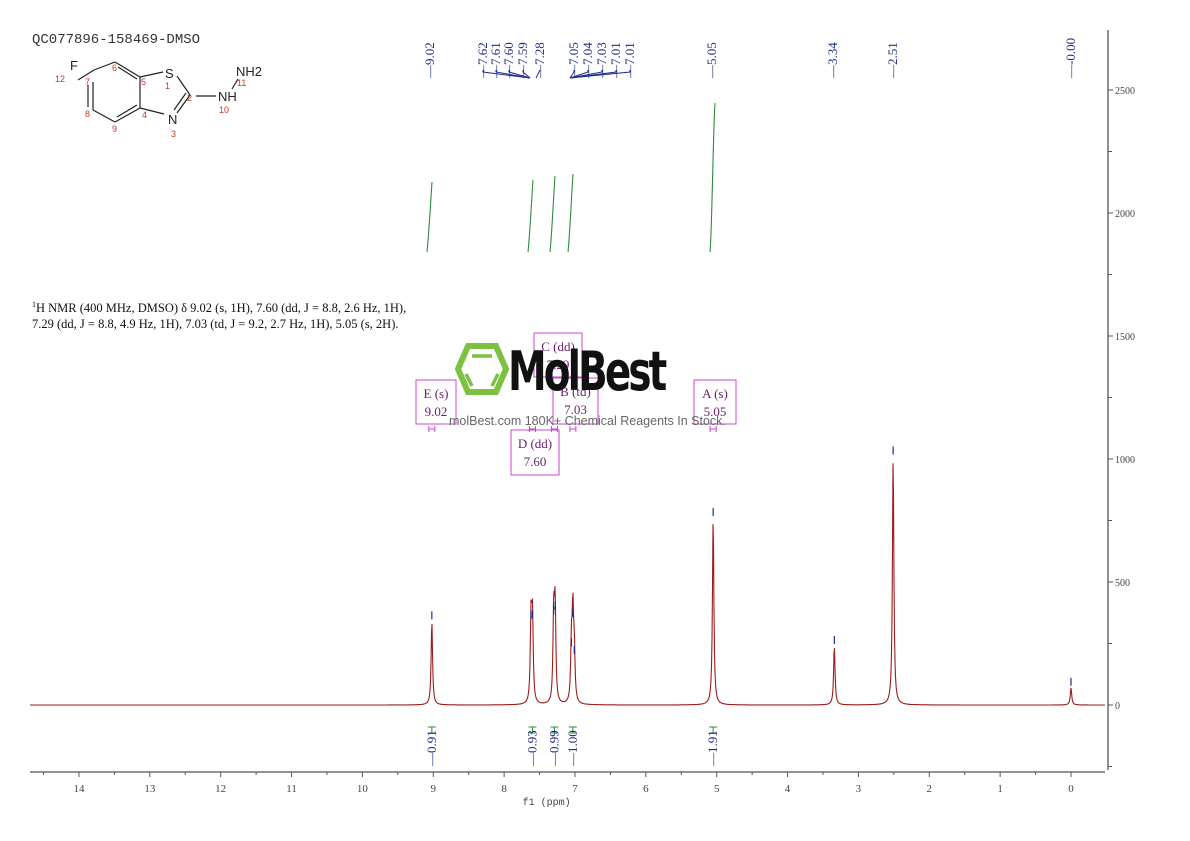  I want to click on x-tick-label: 5, so click(717, 789).